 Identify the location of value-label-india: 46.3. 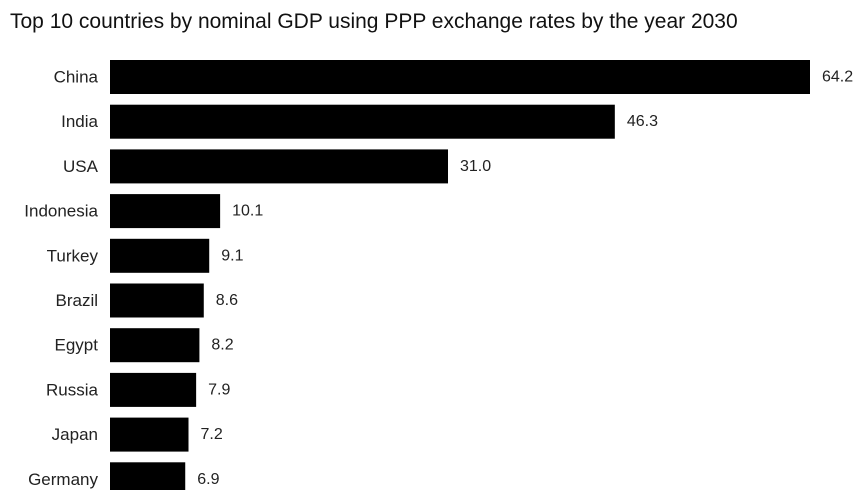
(642, 121).